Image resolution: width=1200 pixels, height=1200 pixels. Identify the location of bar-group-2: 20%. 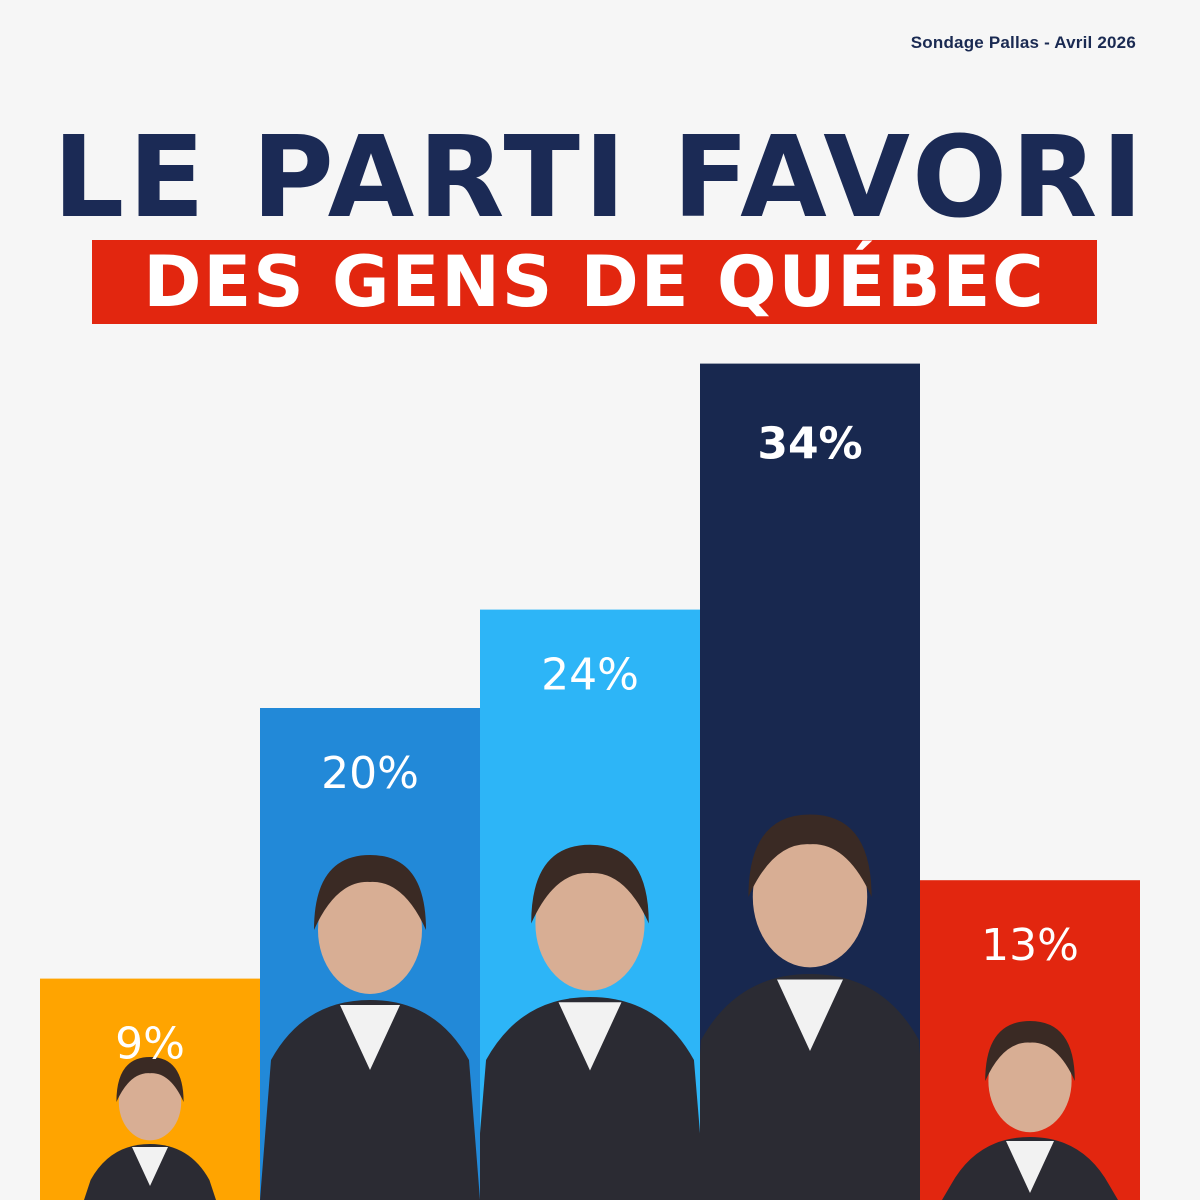
(370, 954).